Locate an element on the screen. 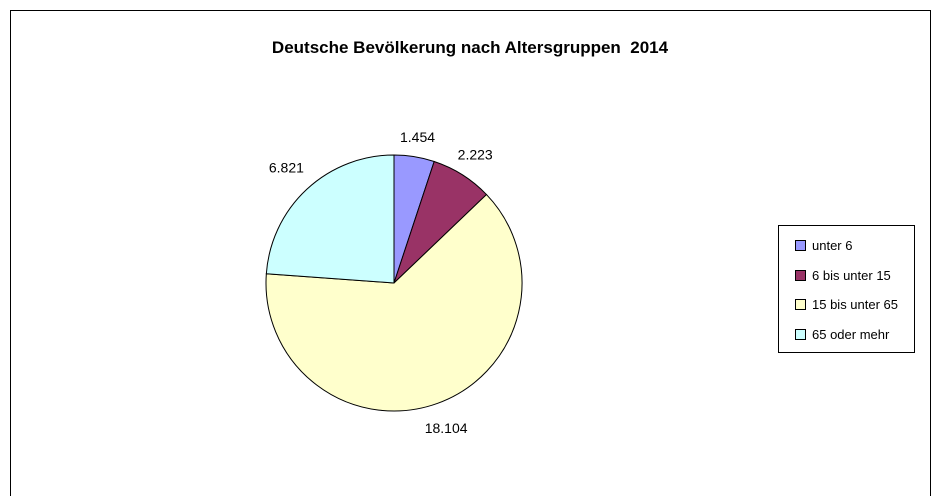 This screenshot has height=496, width=940. pie-slice-65-oder-mehr is located at coordinates (330, 219).